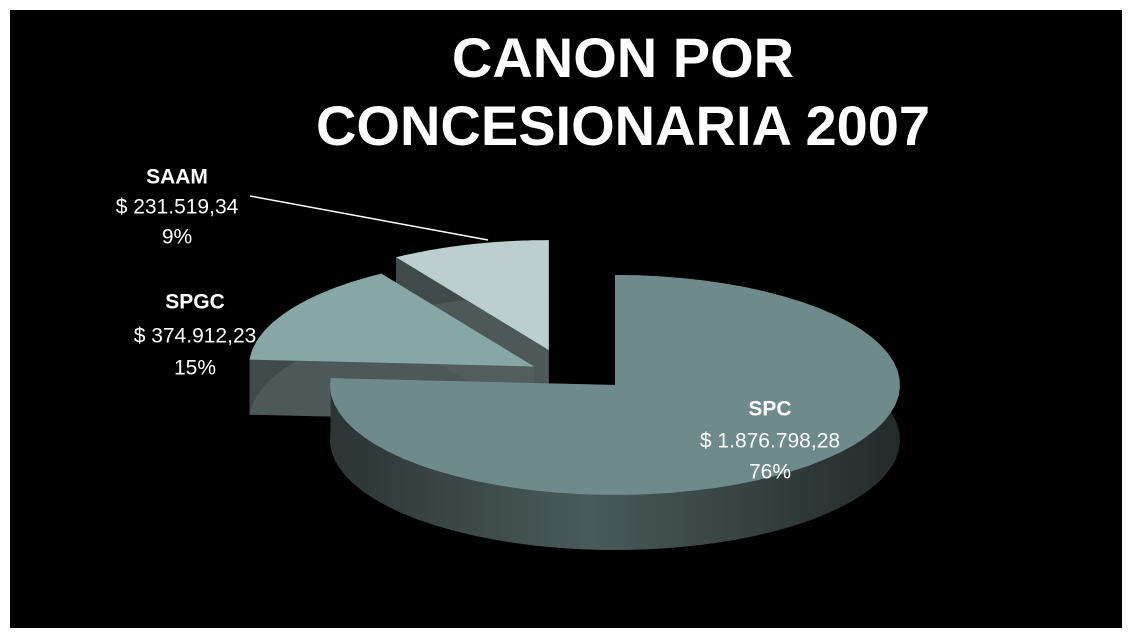 The height and width of the screenshot is (636, 1132). What do you see at coordinates (195, 368) in the screenshot?
I see `percent-label: 15%` at bounding box center [195, 368].